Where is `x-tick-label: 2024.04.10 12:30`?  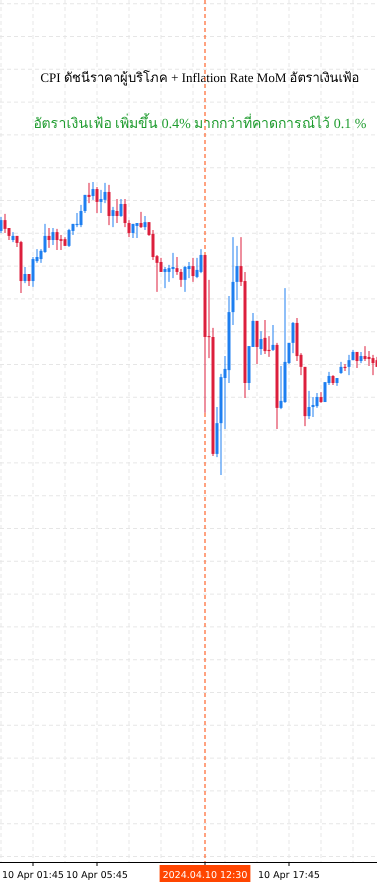
x-tick-label: 2024.04.10 12:30 is located at coordinates (205, 875).